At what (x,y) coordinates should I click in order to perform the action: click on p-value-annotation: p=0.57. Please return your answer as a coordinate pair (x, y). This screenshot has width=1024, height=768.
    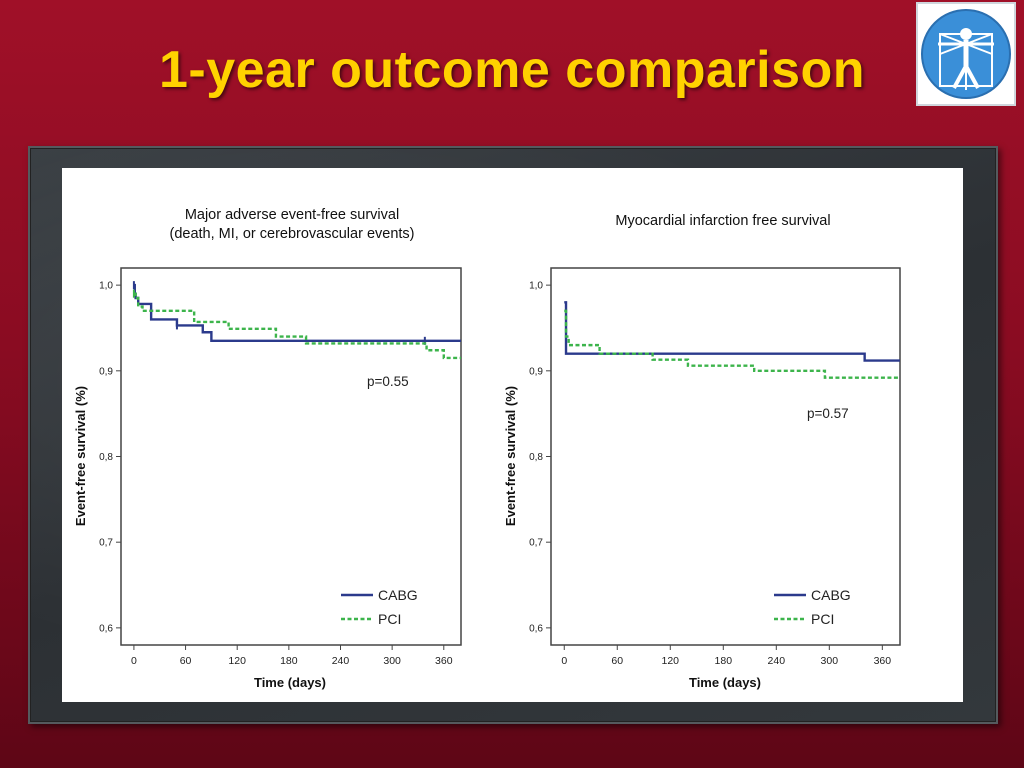
    Looking at the image, I should click on (828, 413).